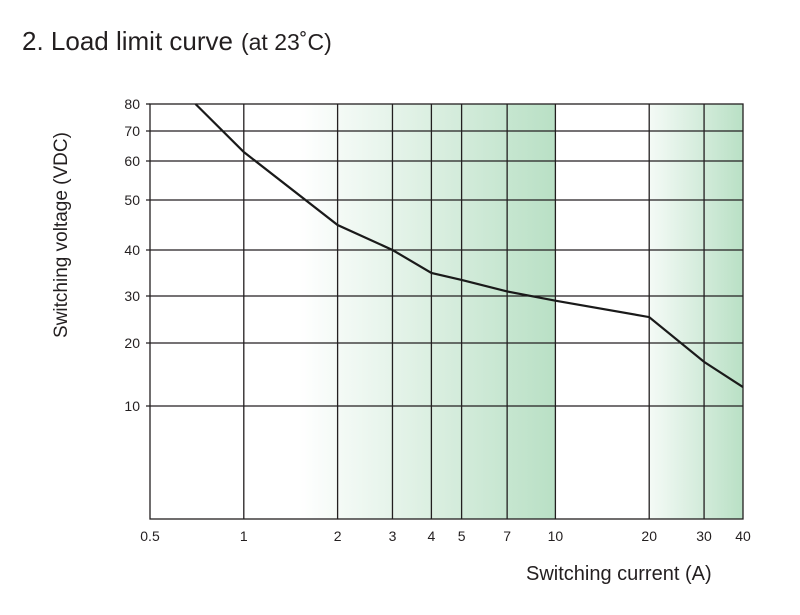 The height and width of the screenshot is (615, 800). Describe the element at coordinates (743, 536) in the screenshot. I see `x-tick-label: 40` at that location.